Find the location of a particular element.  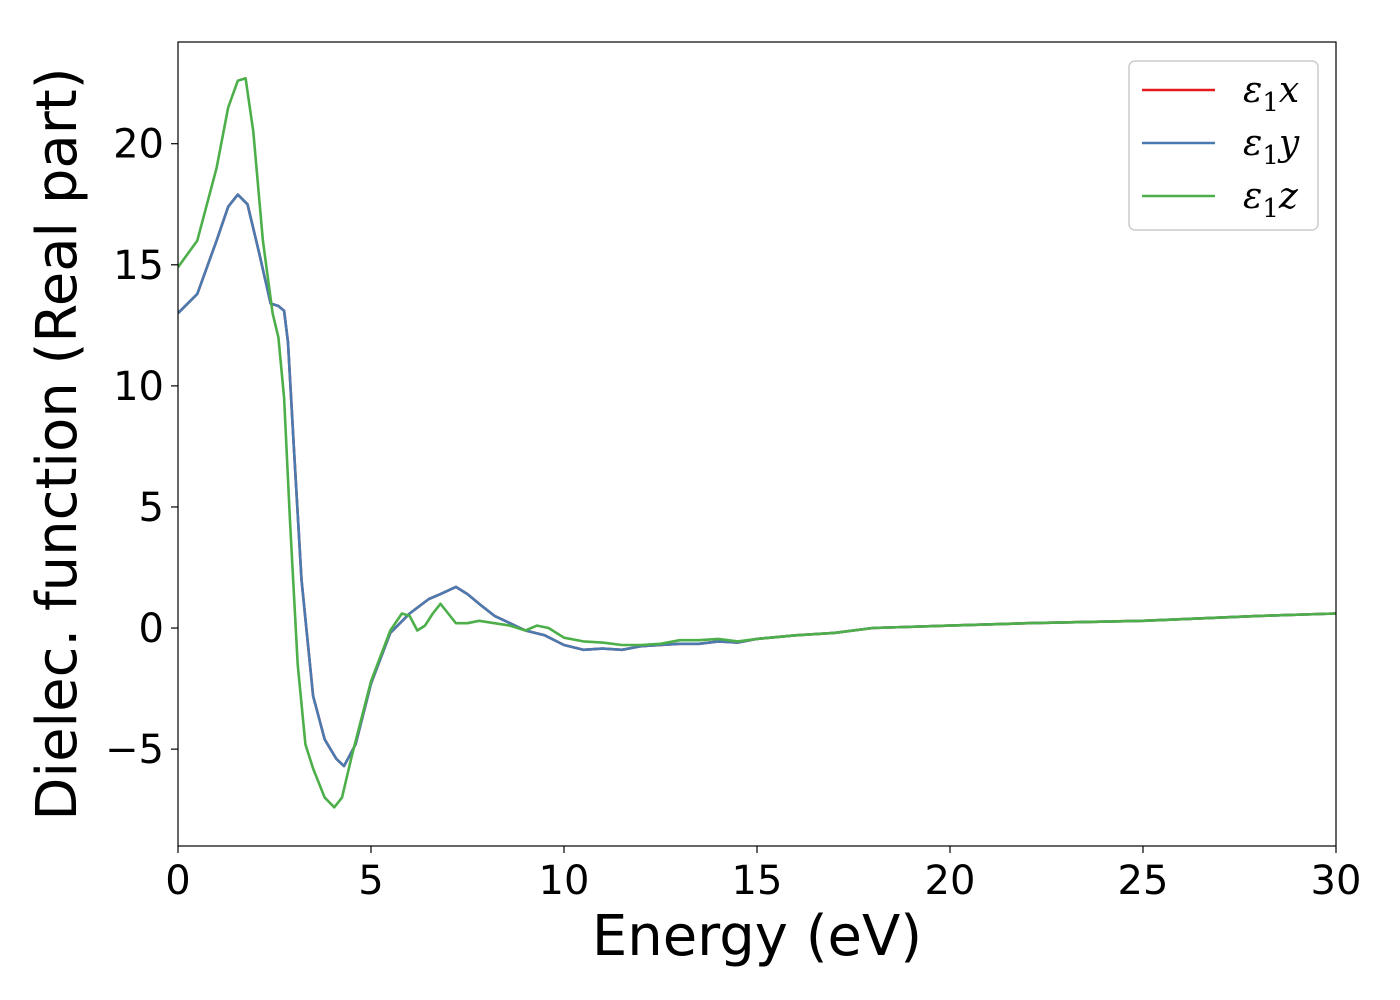

x-tick-label: 20 is located at coordinates (950, 881).